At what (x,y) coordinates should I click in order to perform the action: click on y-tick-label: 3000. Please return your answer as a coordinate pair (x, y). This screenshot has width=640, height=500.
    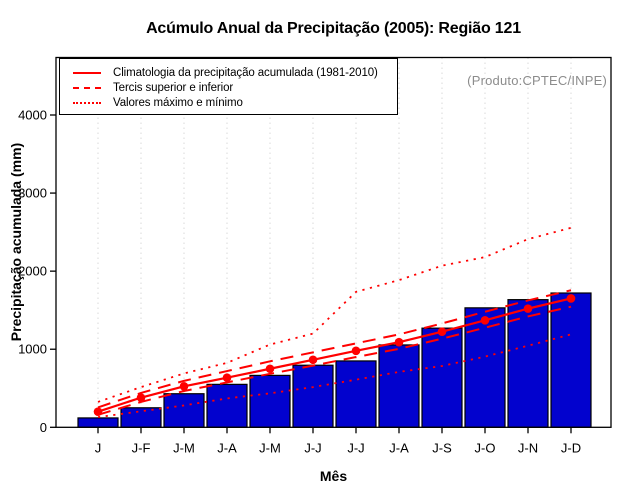
    Looking at the image, I should click on (32, 193).